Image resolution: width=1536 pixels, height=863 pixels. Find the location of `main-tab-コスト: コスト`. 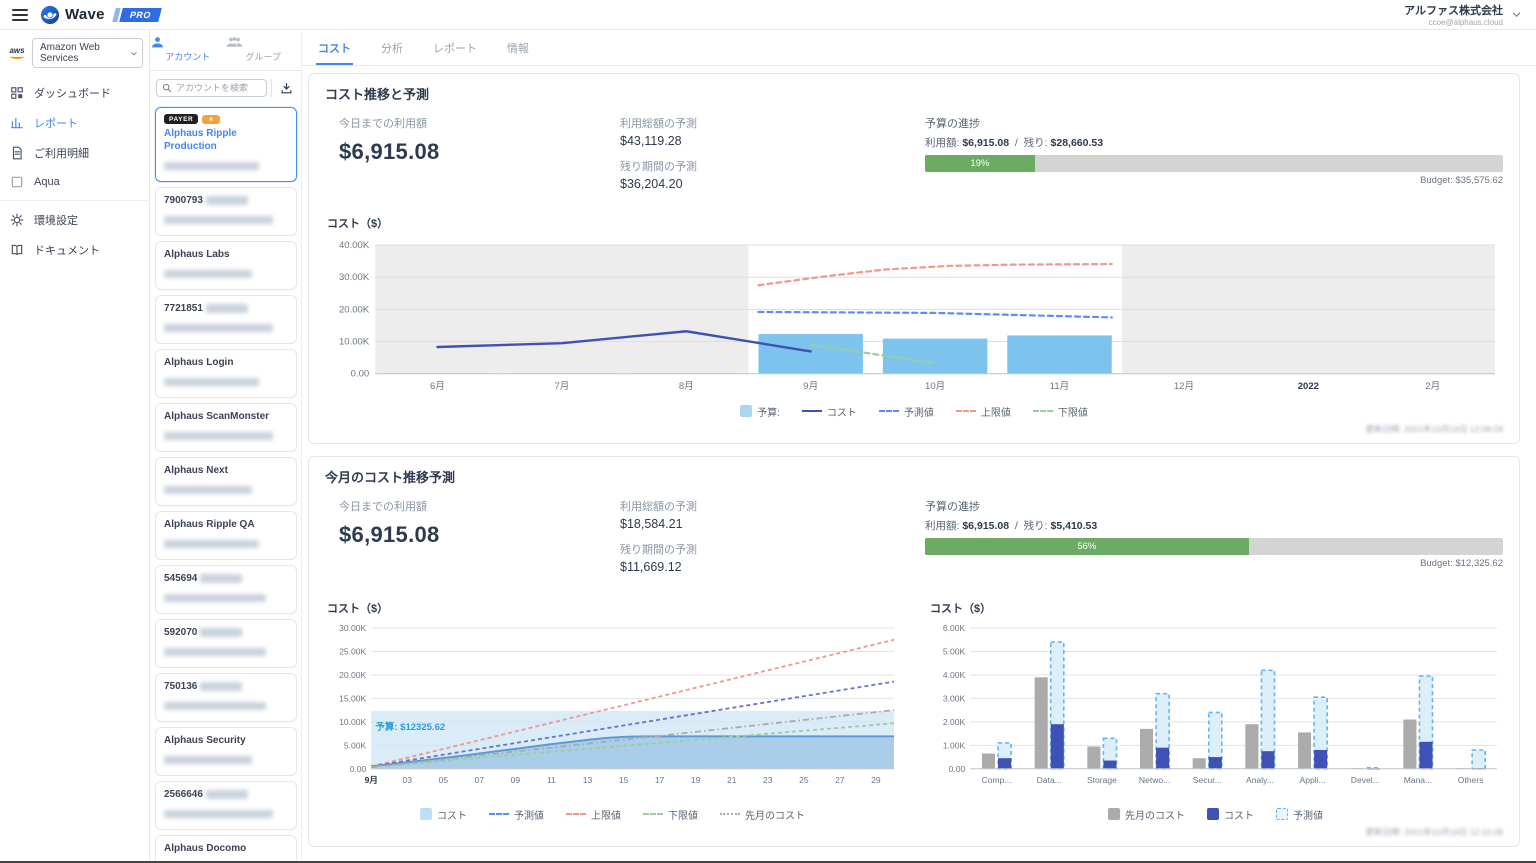

main-tab-コスト: コスト is located at coordinates (334, 51).